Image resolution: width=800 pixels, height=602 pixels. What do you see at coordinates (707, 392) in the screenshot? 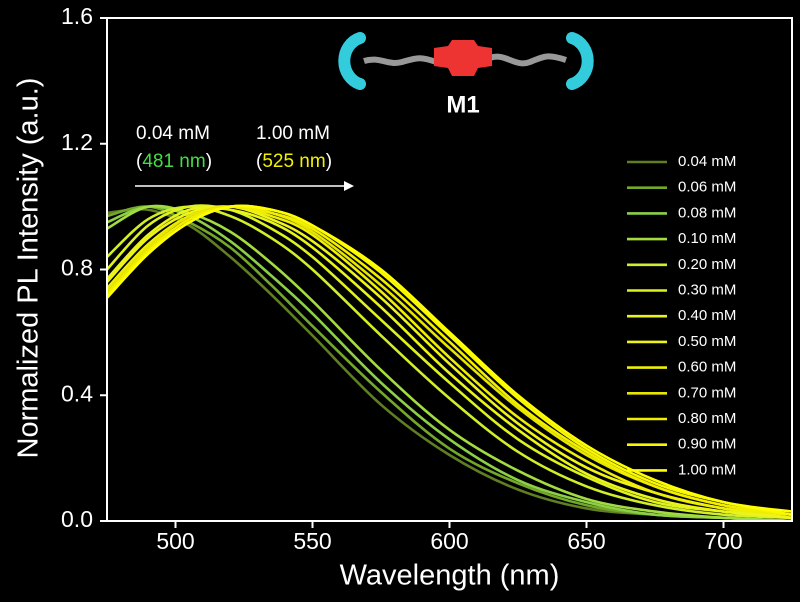
I see `legend-label: 0.70 mM` at bounding box center [707, 392].